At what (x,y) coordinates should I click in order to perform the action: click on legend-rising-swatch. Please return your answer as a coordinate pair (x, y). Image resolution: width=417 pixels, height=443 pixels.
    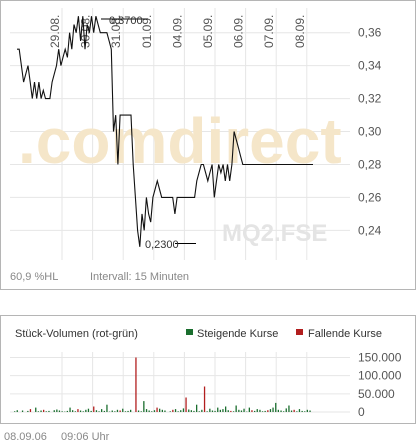
    Looking at the image, I should click on (189, 332).